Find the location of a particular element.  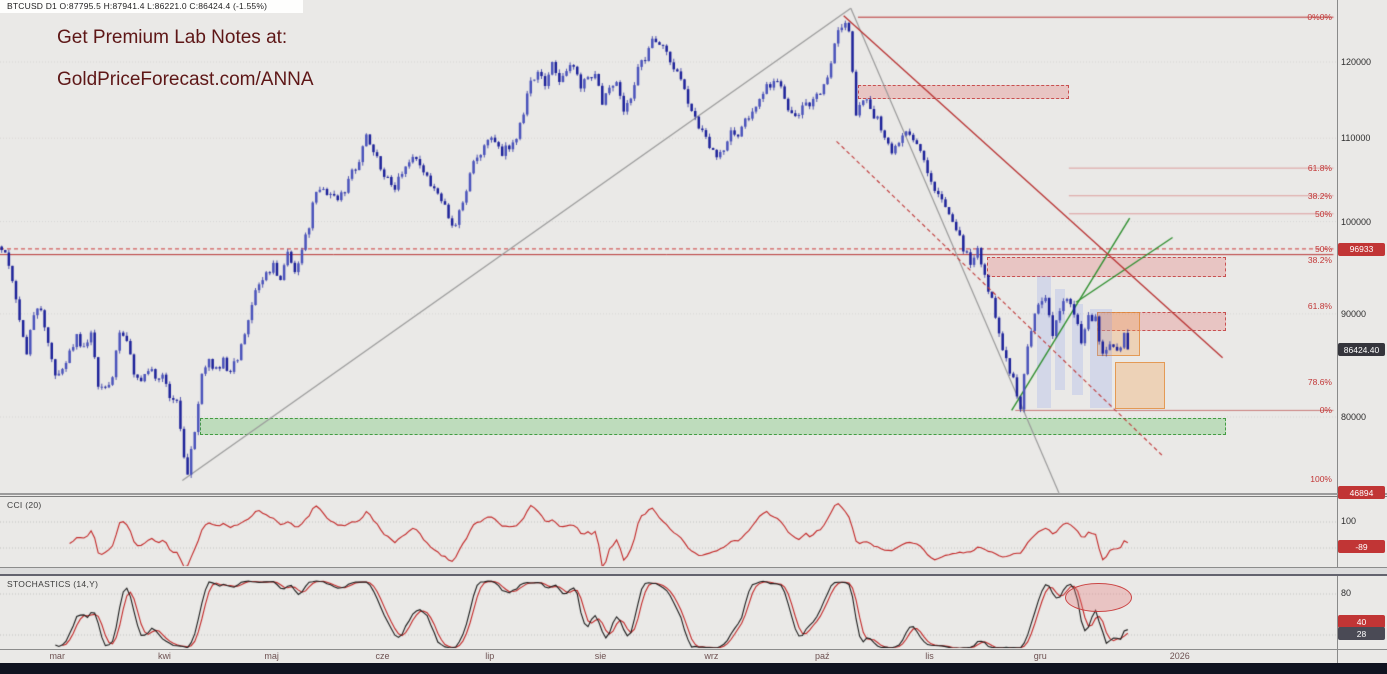

time-axis is located at coordinates (668, 657).